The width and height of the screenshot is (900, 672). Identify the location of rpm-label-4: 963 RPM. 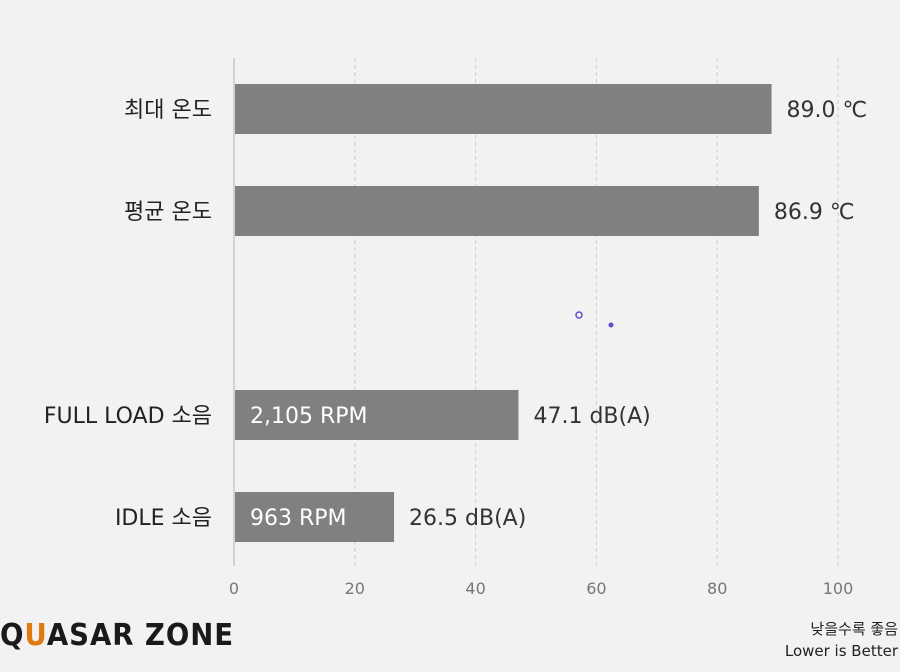
(298, 518).